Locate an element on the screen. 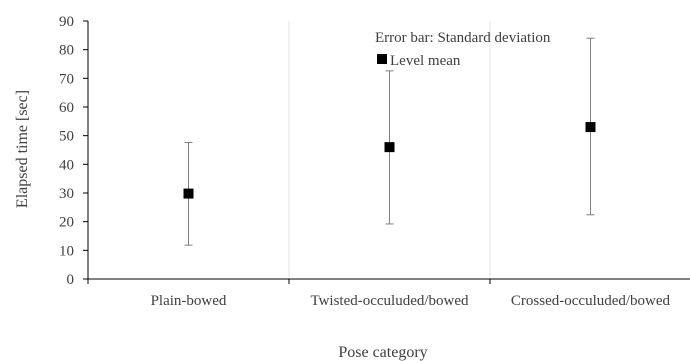 This screenshot has width=690, height=361. x-tick-label: Plain-bowed is located at coordinates (189, 301).